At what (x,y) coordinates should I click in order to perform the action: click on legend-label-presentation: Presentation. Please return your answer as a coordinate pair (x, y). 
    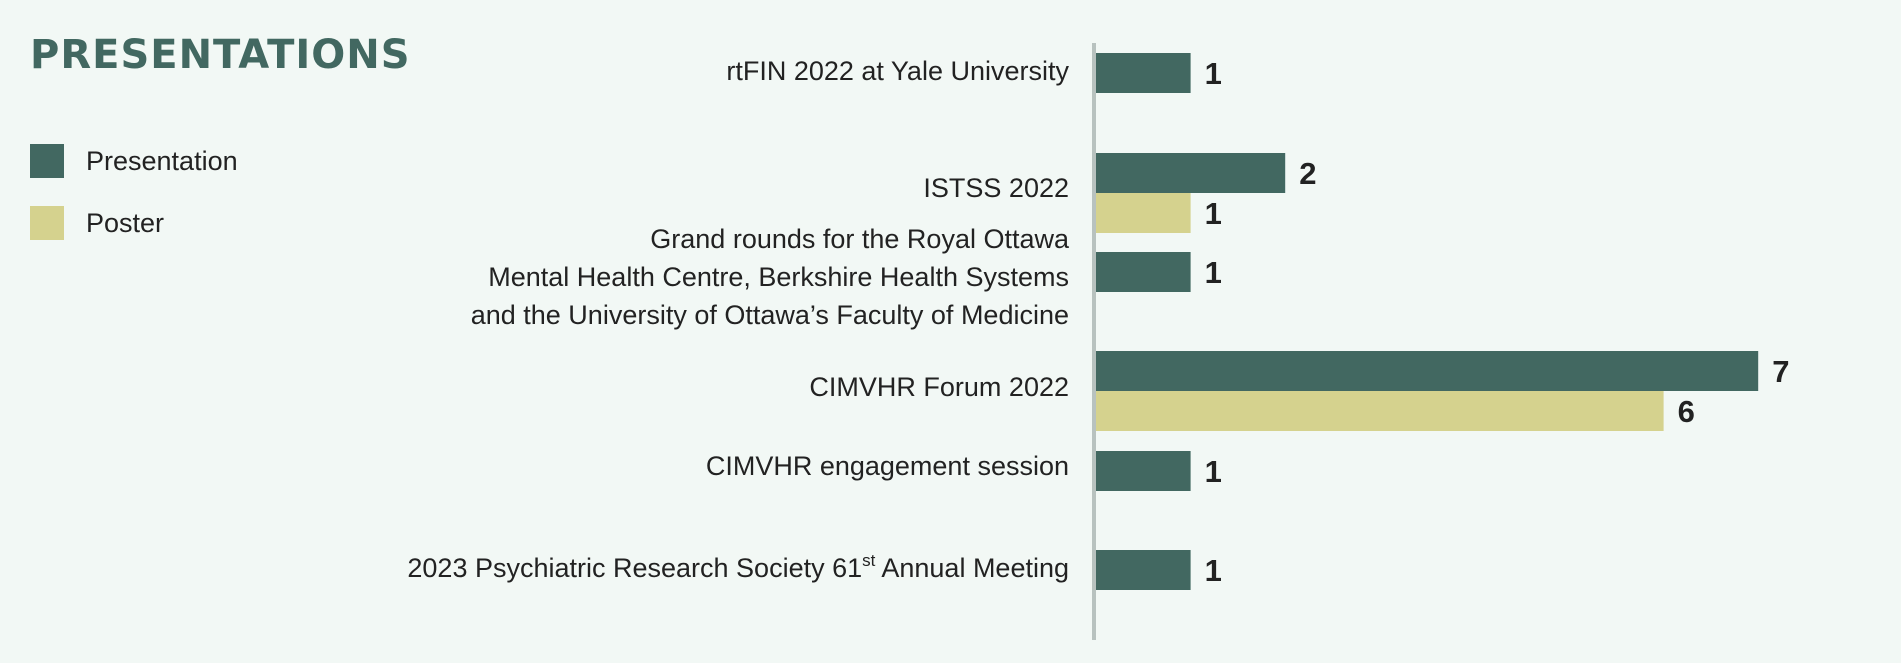
    Looking at the image, I should click on (162, 160).